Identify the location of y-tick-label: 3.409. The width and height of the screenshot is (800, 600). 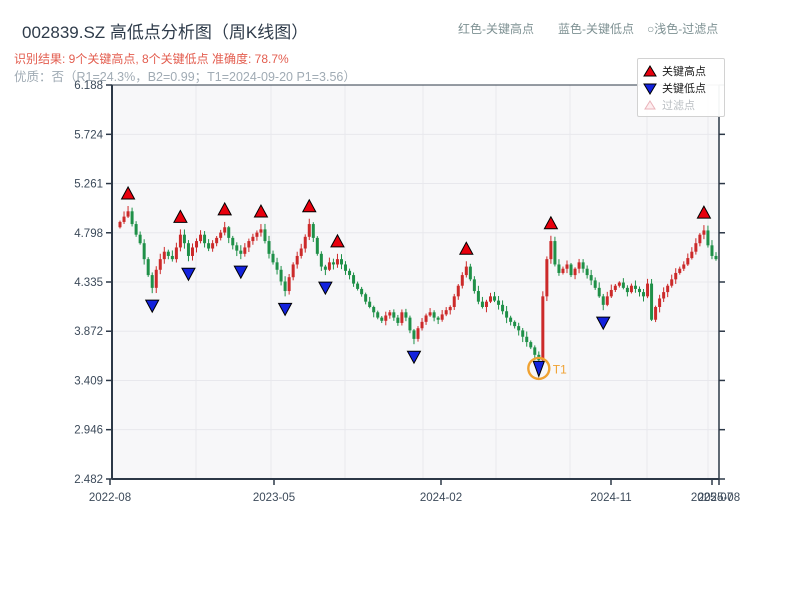
(88, 381).